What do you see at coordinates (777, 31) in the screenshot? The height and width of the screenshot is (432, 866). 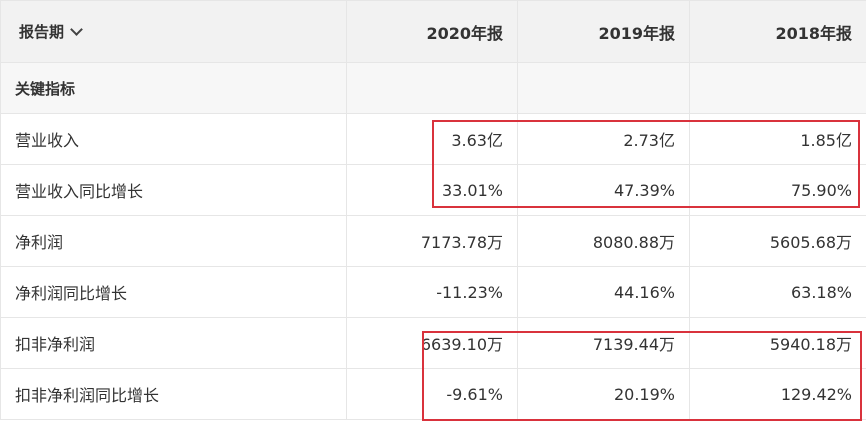 I see `column-header-2018: 2018年报` at bounding box center [777, 31].